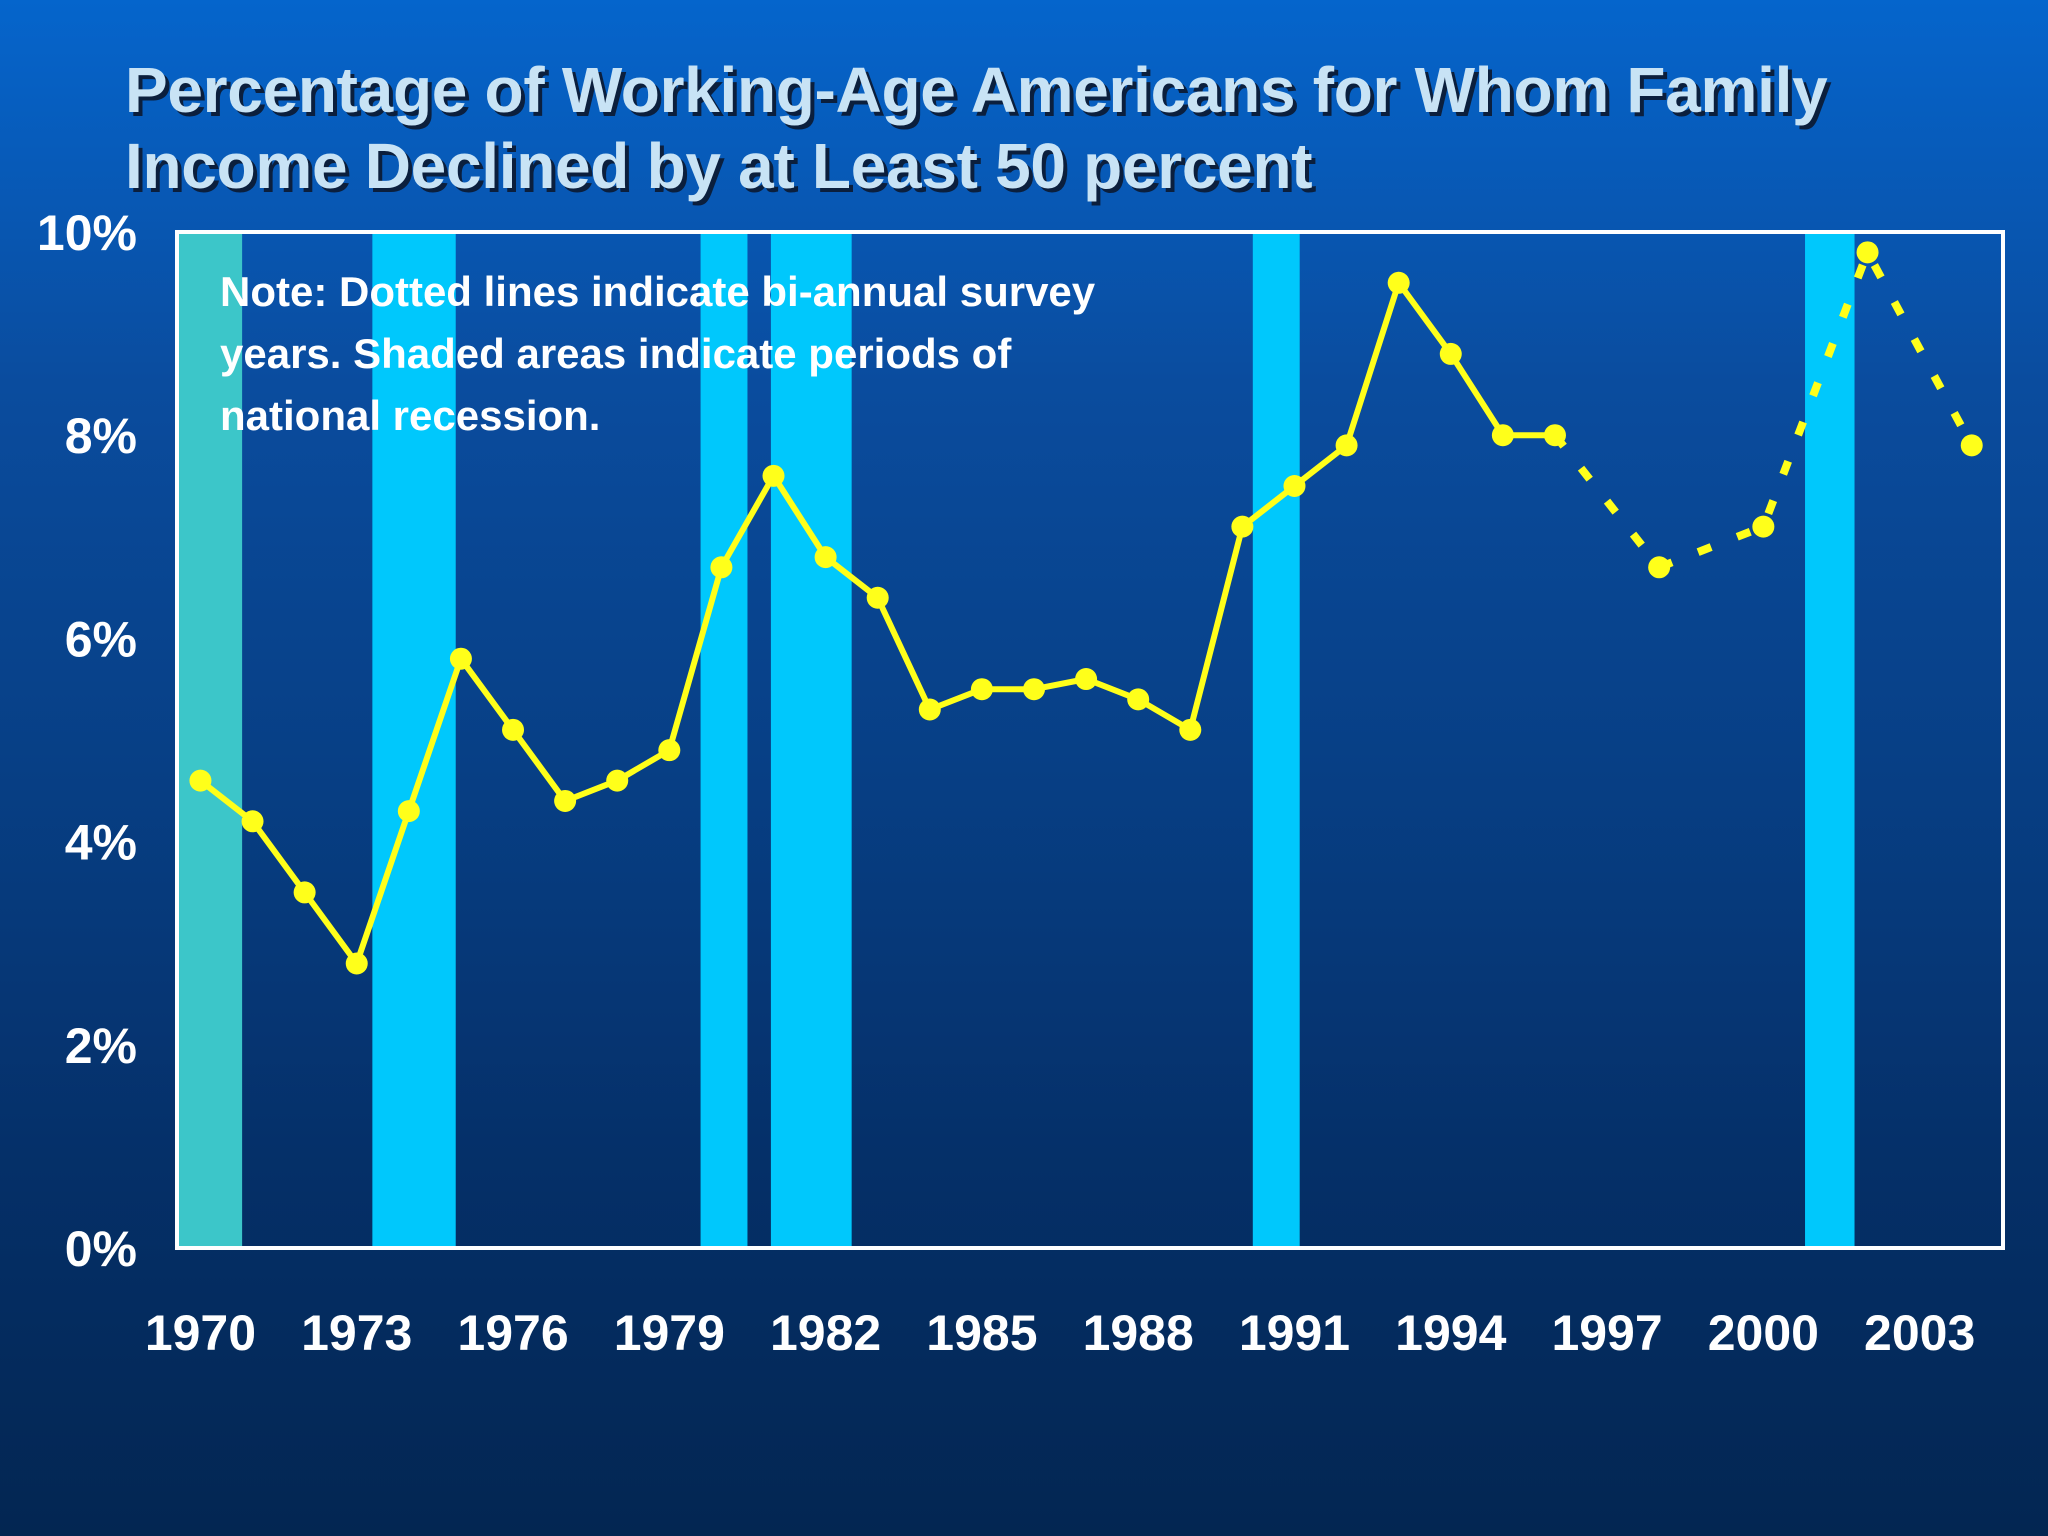 This screenshot has width=2048, height=1536. I want to click on data-point-1990, so click(1242, 526).